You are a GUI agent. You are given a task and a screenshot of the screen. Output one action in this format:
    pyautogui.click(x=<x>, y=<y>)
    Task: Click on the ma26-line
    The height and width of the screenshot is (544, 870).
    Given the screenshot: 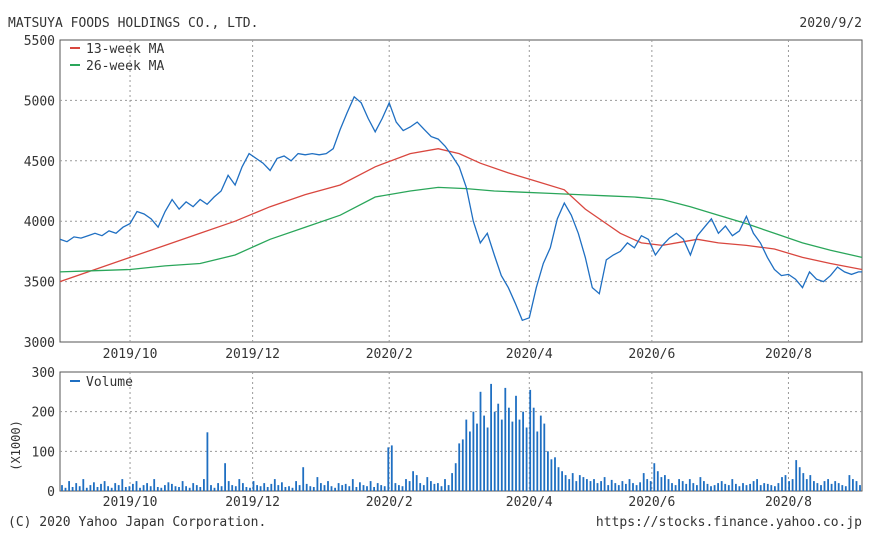 What is the action you would take?
    pyautogui.click(x=461, y=229)
    